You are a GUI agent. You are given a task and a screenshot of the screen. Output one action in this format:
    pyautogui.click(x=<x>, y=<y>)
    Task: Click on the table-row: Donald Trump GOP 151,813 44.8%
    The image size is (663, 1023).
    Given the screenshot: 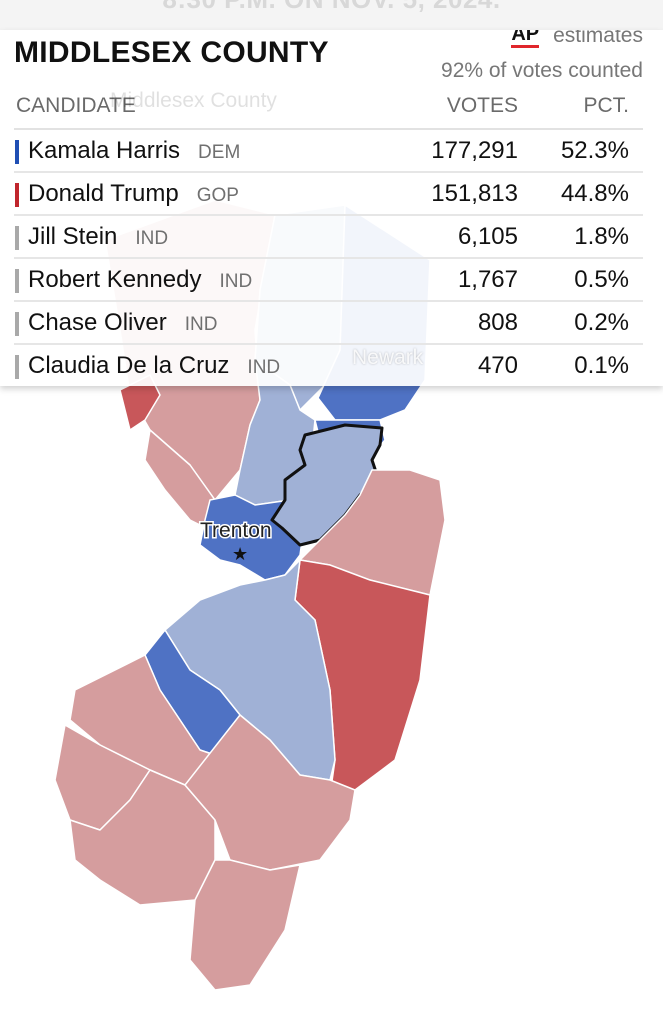 What is the action you would take?
    pyautogui.click(x=328, y=194)
    